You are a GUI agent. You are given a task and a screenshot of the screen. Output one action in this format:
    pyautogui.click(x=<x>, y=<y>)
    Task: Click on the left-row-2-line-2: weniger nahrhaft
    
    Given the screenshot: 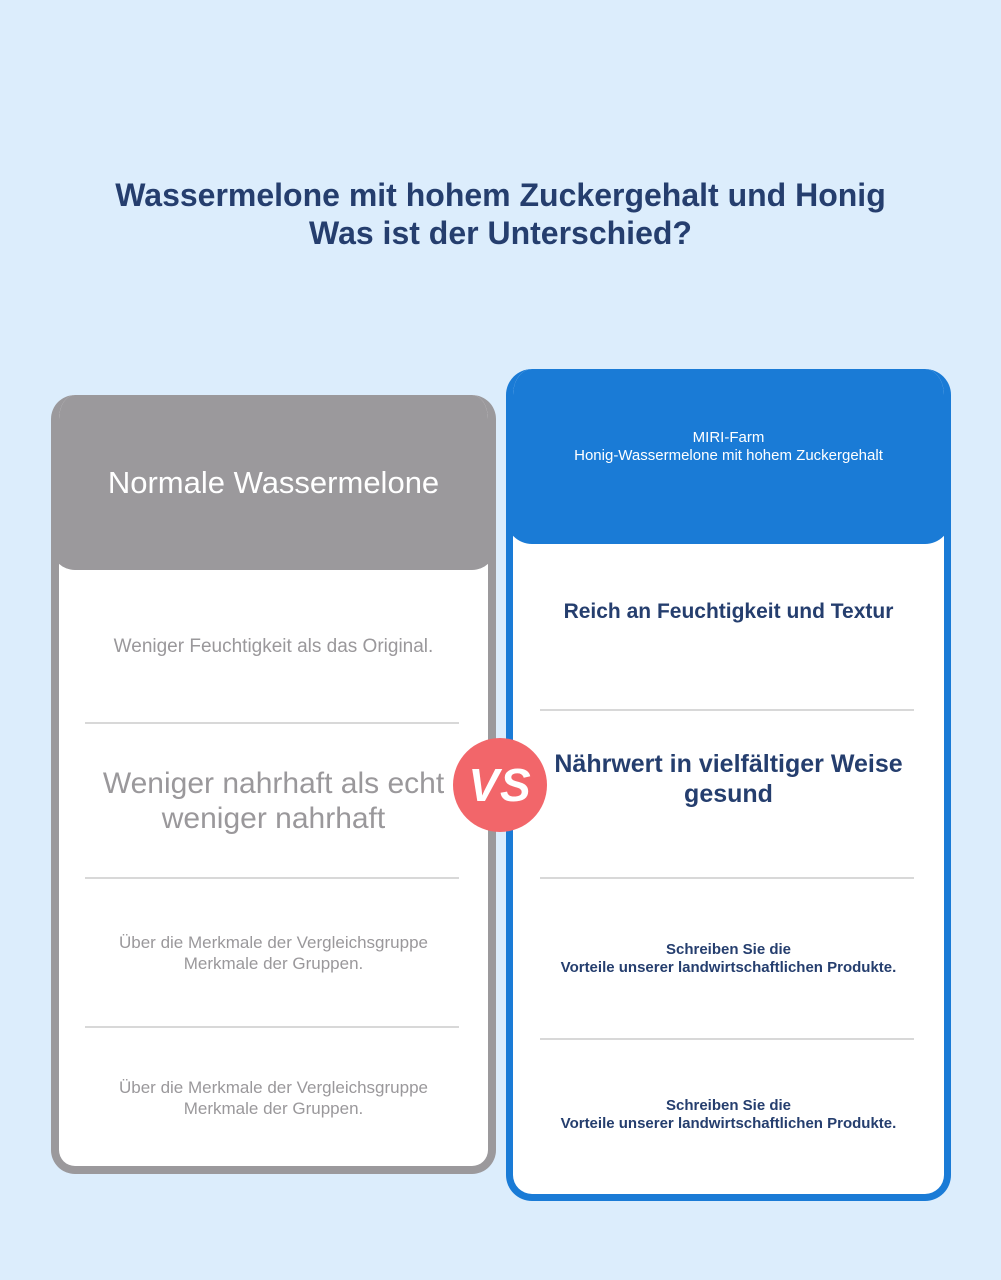 What is the action you would take?
    pyautogui.click(x=273, y=818)
    